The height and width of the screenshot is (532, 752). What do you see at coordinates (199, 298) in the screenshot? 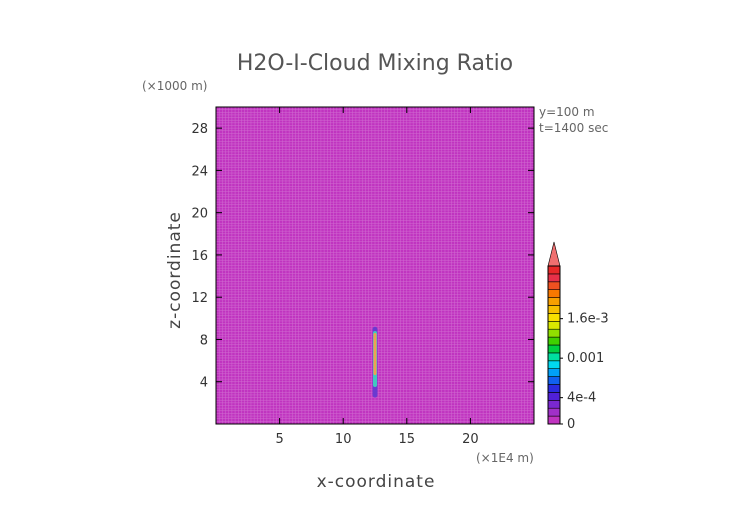
I see `y-tick-label: 12` at bounding box center [199, 298].